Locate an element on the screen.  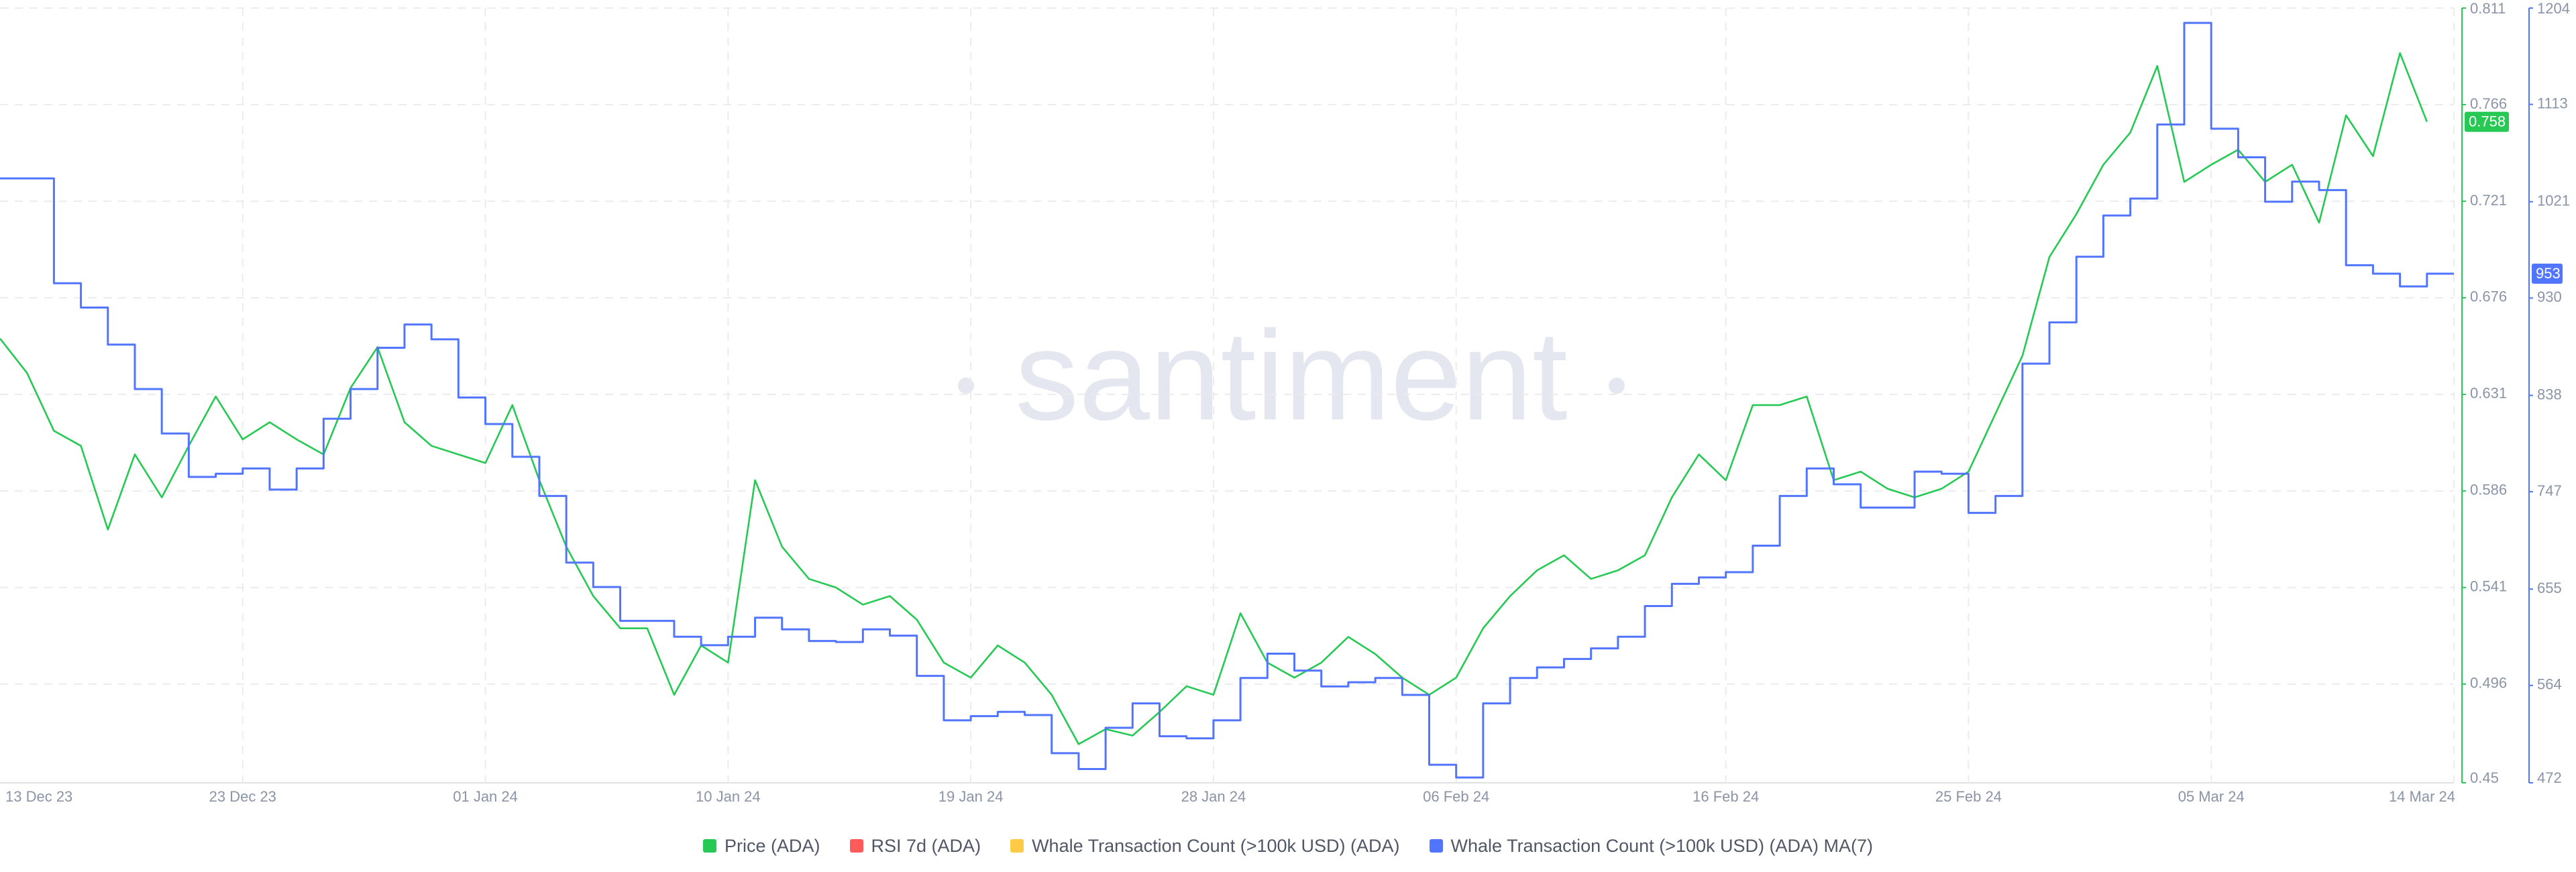
y2-tick-label: 930 is located at coordinates (2549, 296).